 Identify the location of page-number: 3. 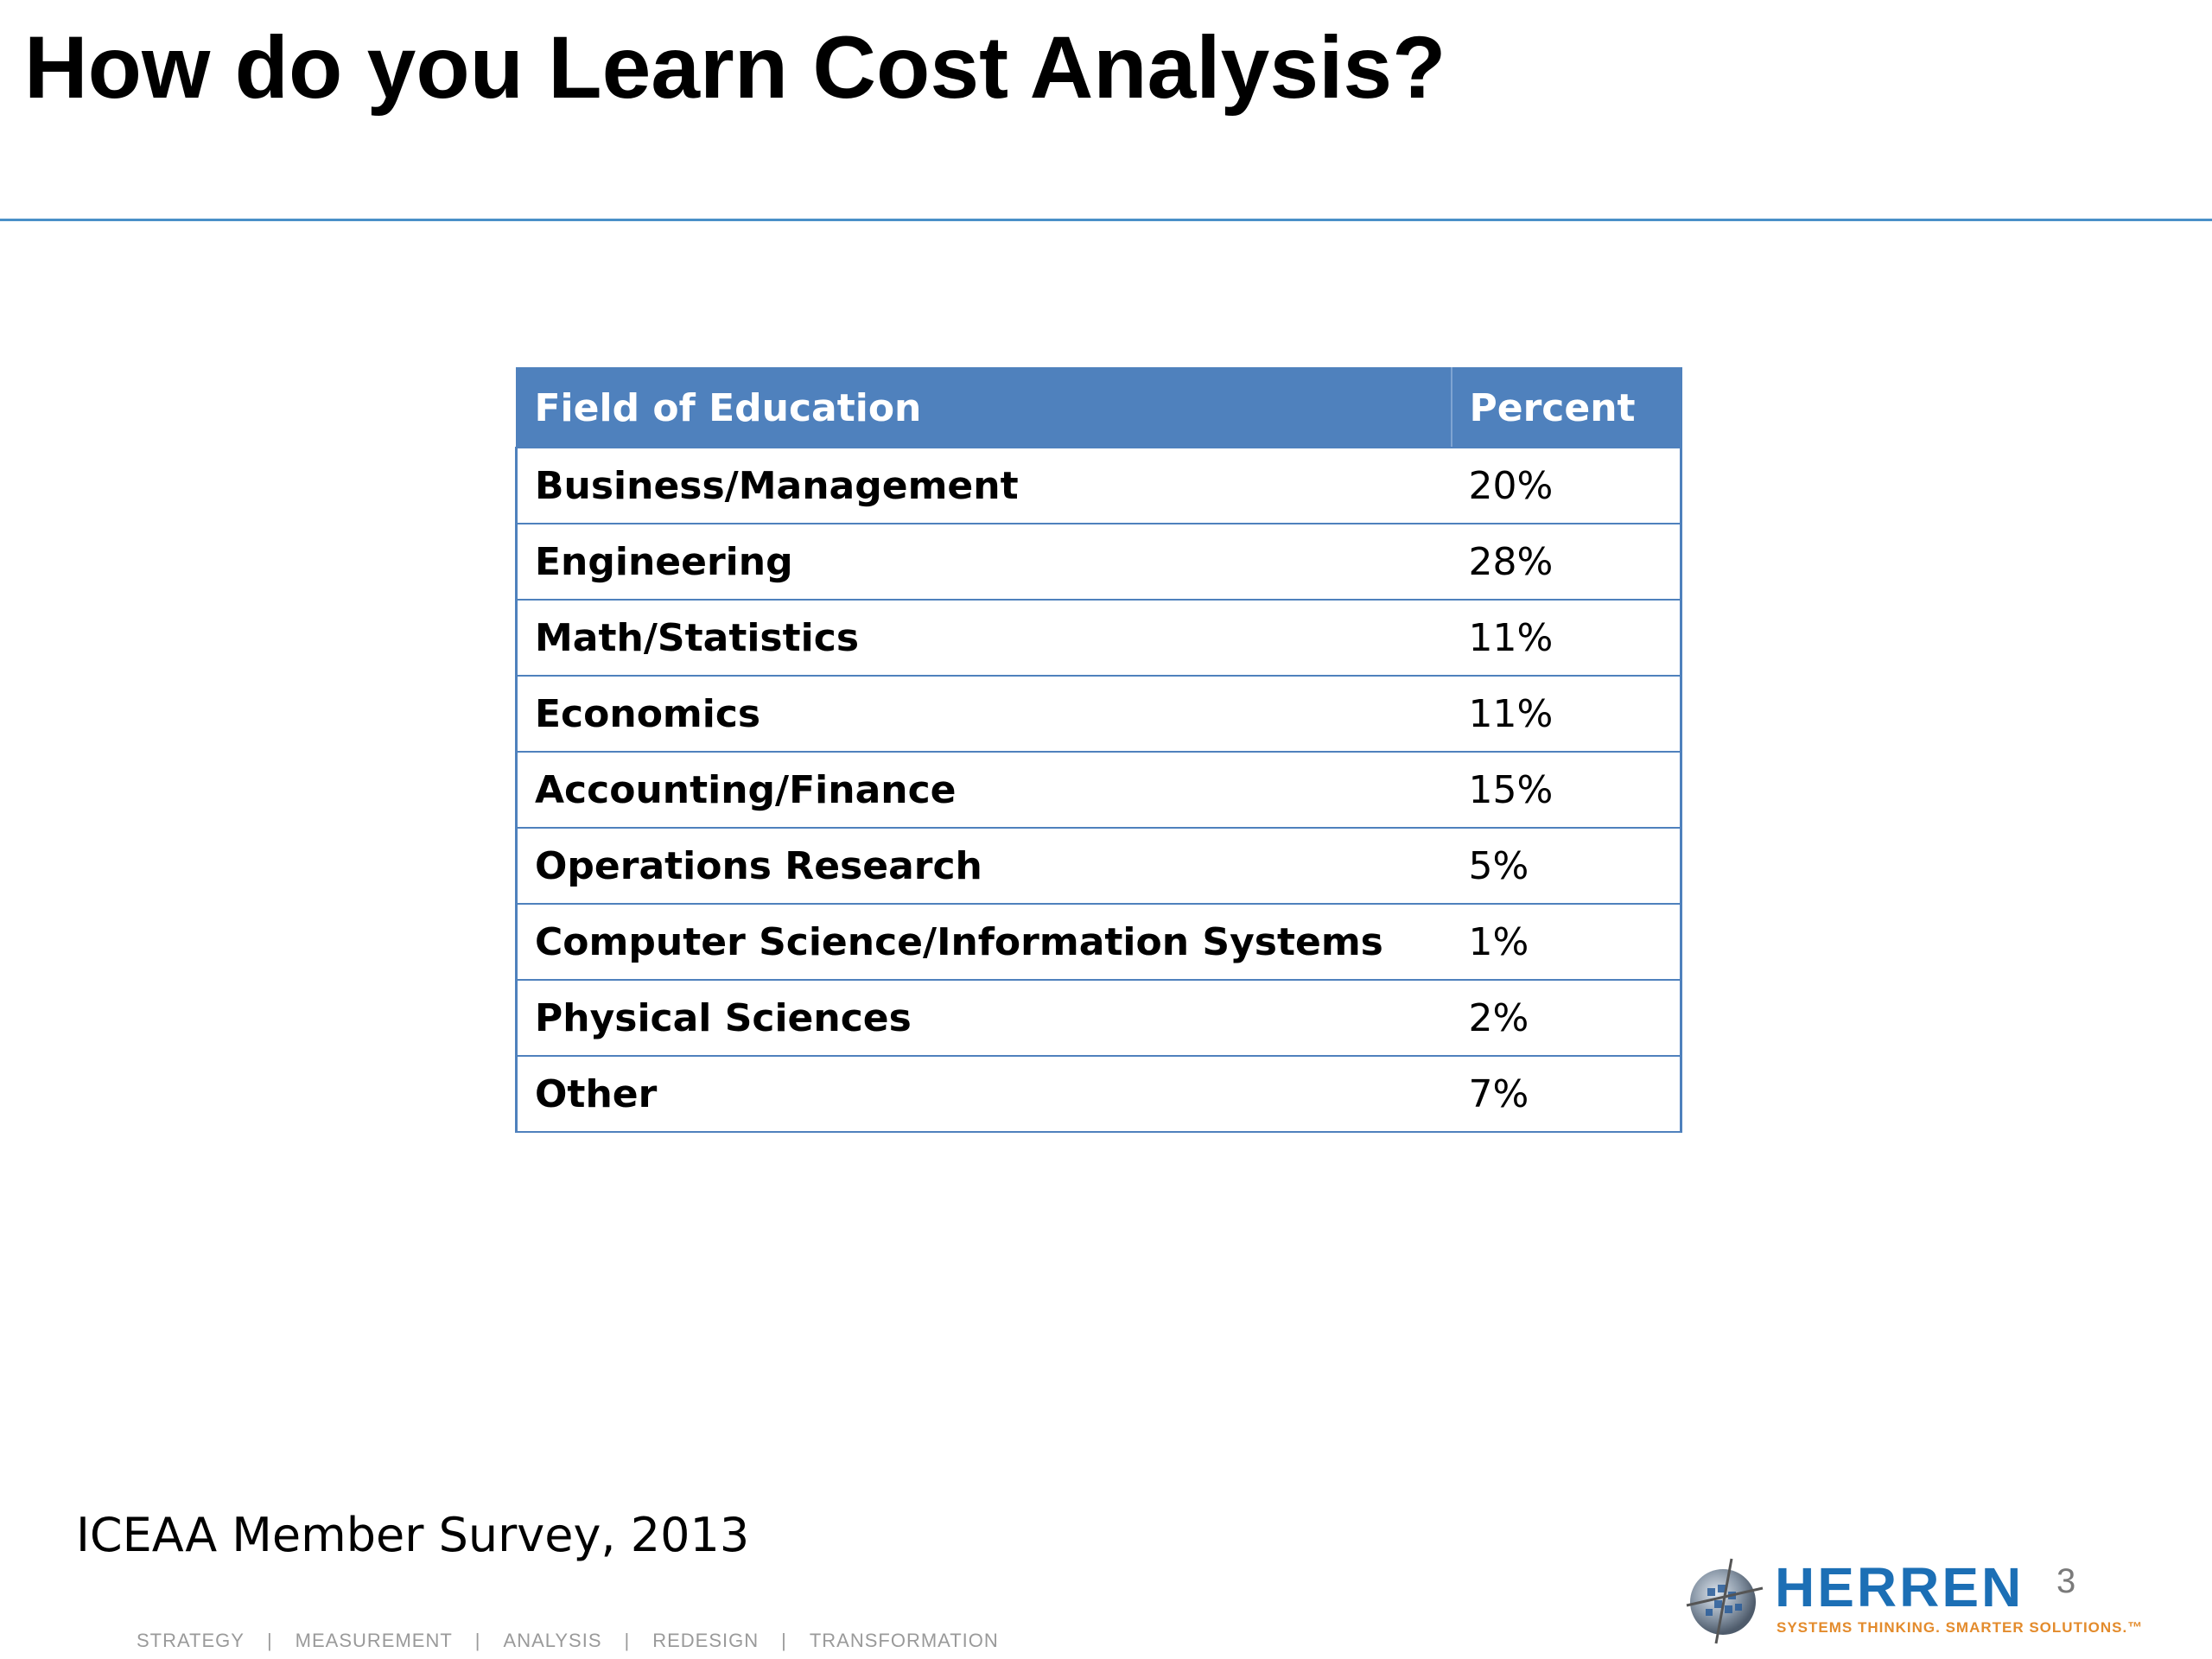
(2066, 1581).